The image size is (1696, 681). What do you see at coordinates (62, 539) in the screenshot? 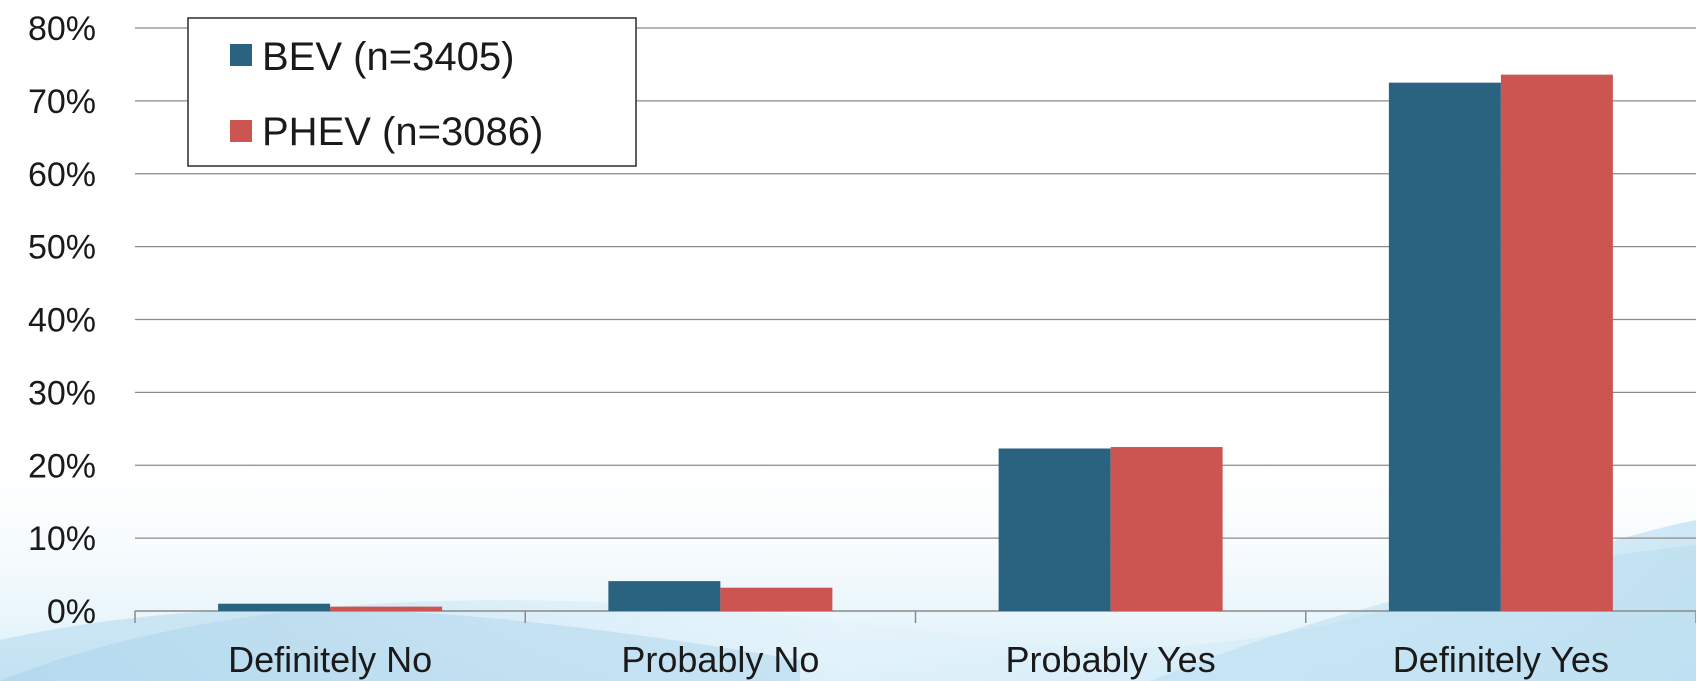
I see `y-tick-label: 10%` at bounding box center [62, 539].